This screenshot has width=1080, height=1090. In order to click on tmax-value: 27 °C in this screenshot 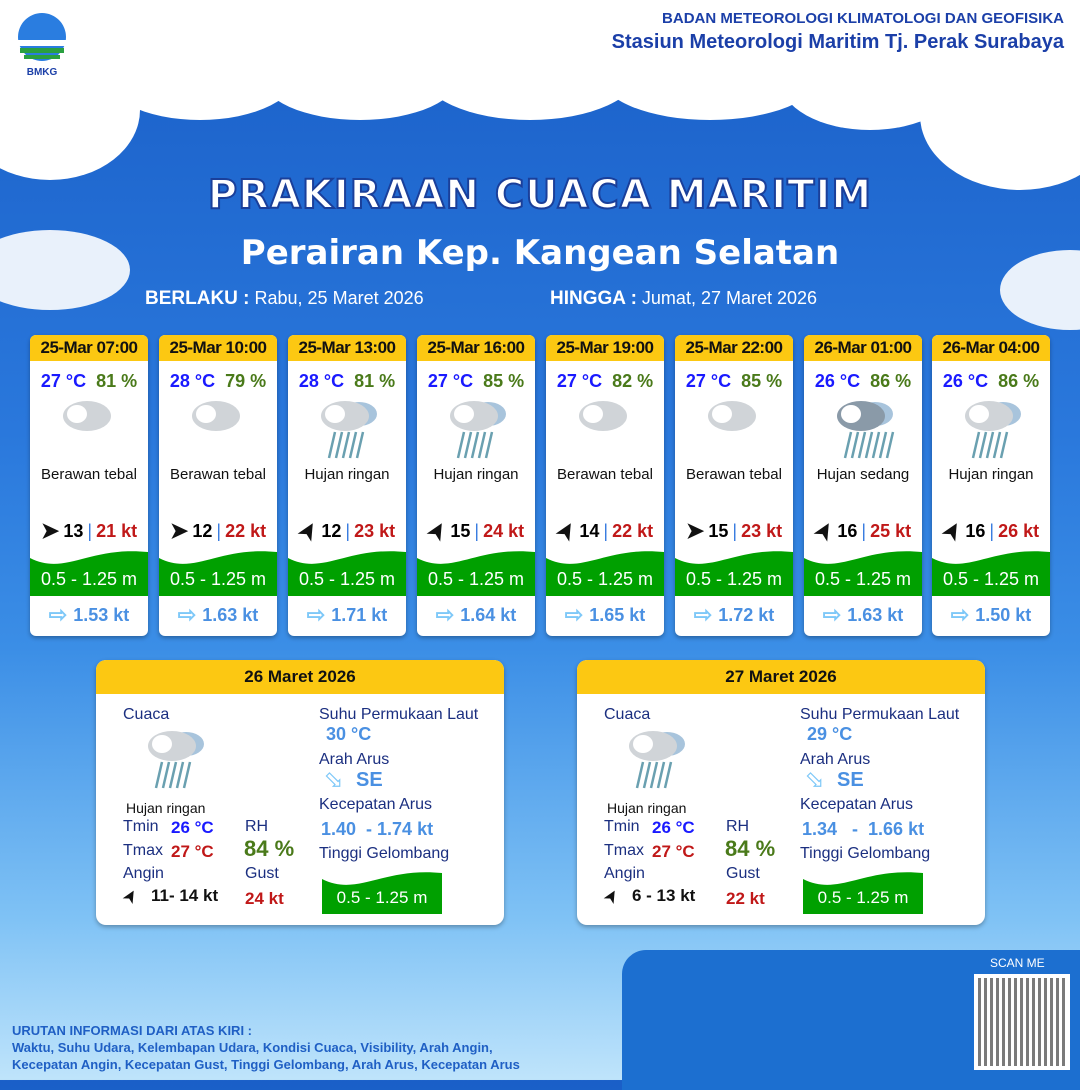, I will do `click(192, 851)`.